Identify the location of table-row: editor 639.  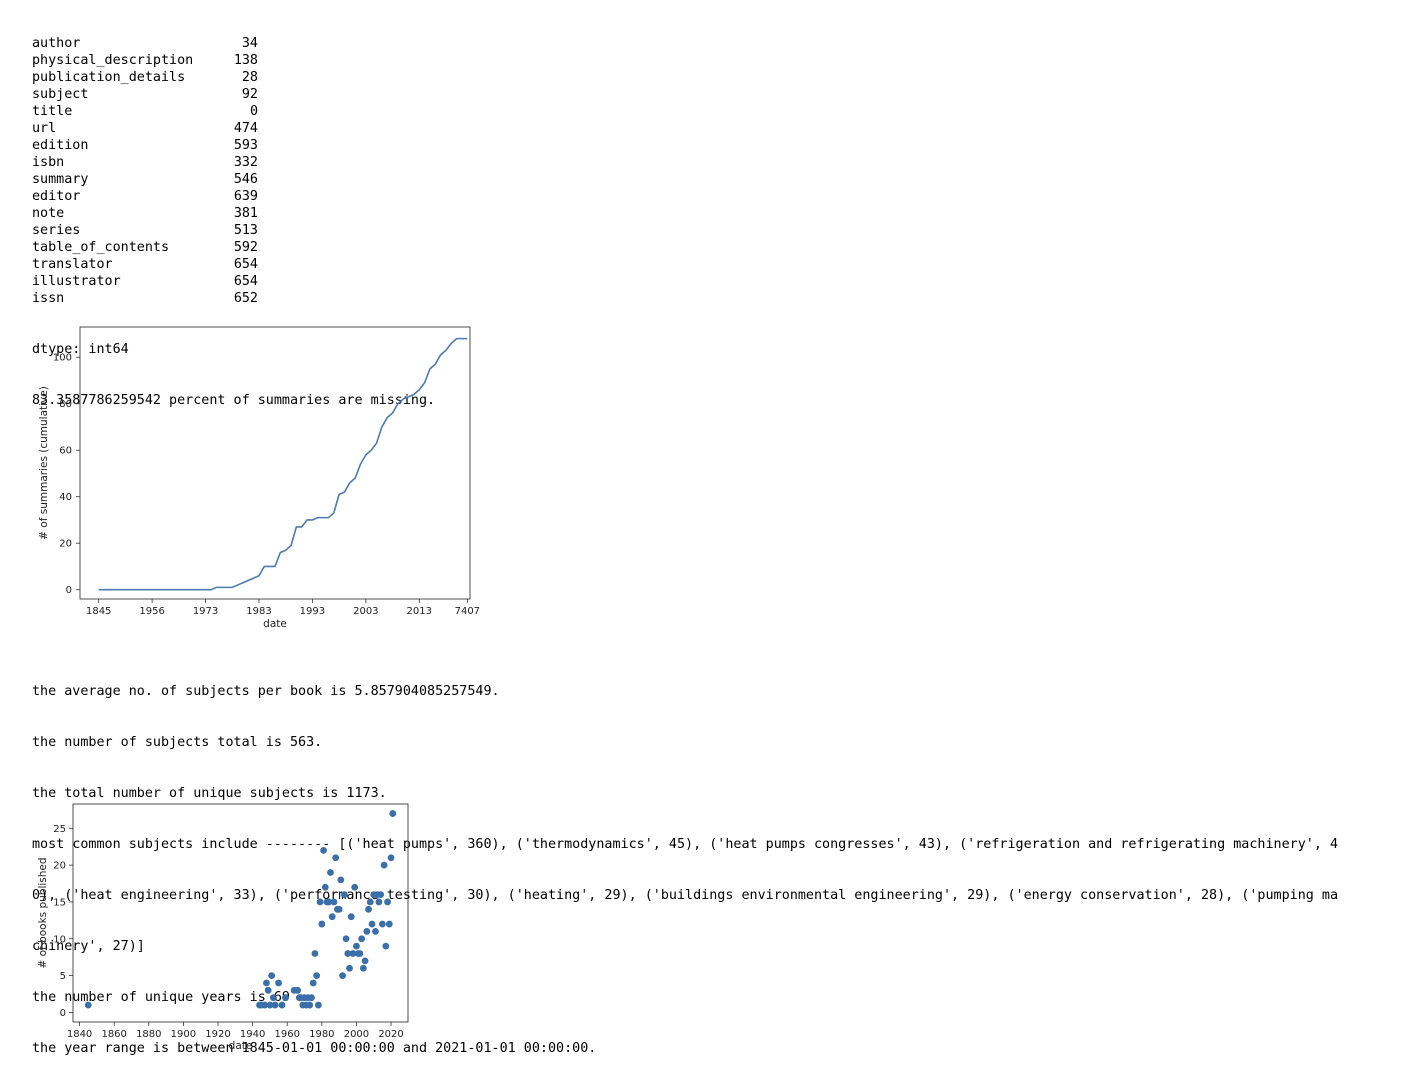
(233, 196).